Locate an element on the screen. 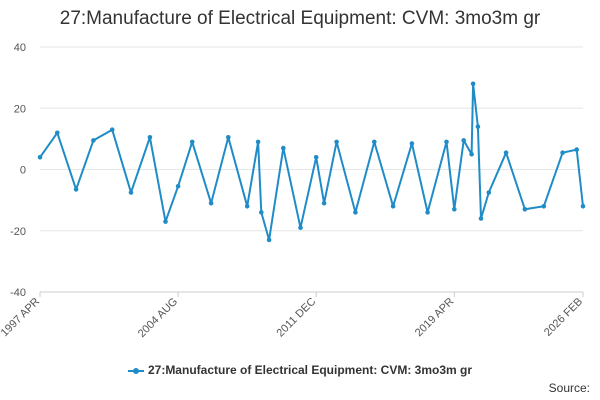  y-tick-label: 40 is located at coordinates (20, 48).